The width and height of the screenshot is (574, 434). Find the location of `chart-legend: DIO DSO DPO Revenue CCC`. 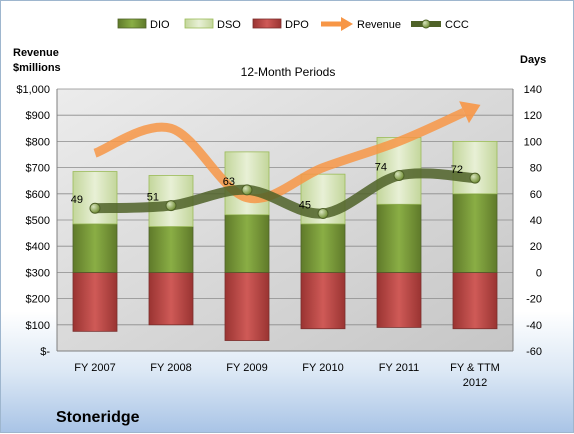

chart-legend: DIO DSO DPO Revenue CCC is located at coordinates (293, 24).